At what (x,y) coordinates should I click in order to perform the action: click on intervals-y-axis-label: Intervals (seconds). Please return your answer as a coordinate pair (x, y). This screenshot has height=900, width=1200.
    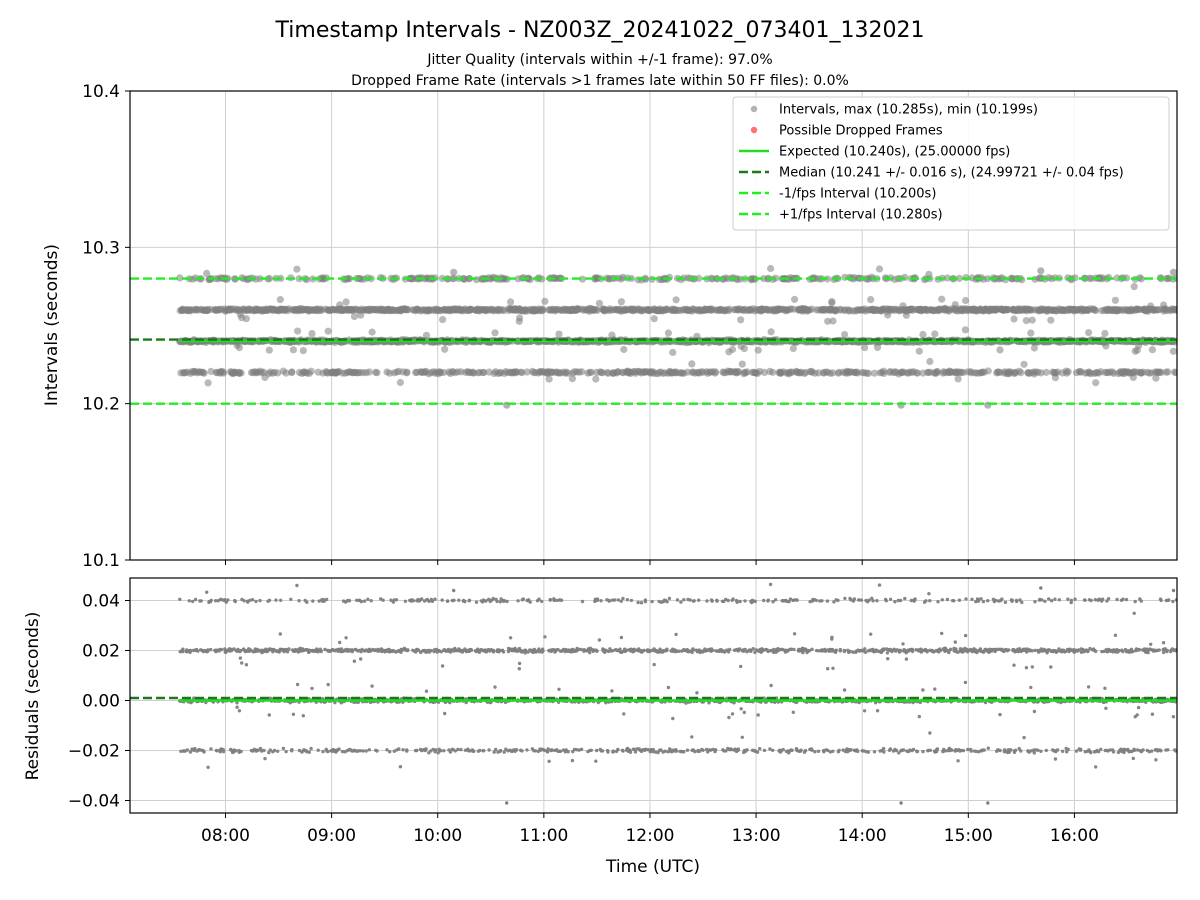
    Looking at the image, I should click on (52, 325).